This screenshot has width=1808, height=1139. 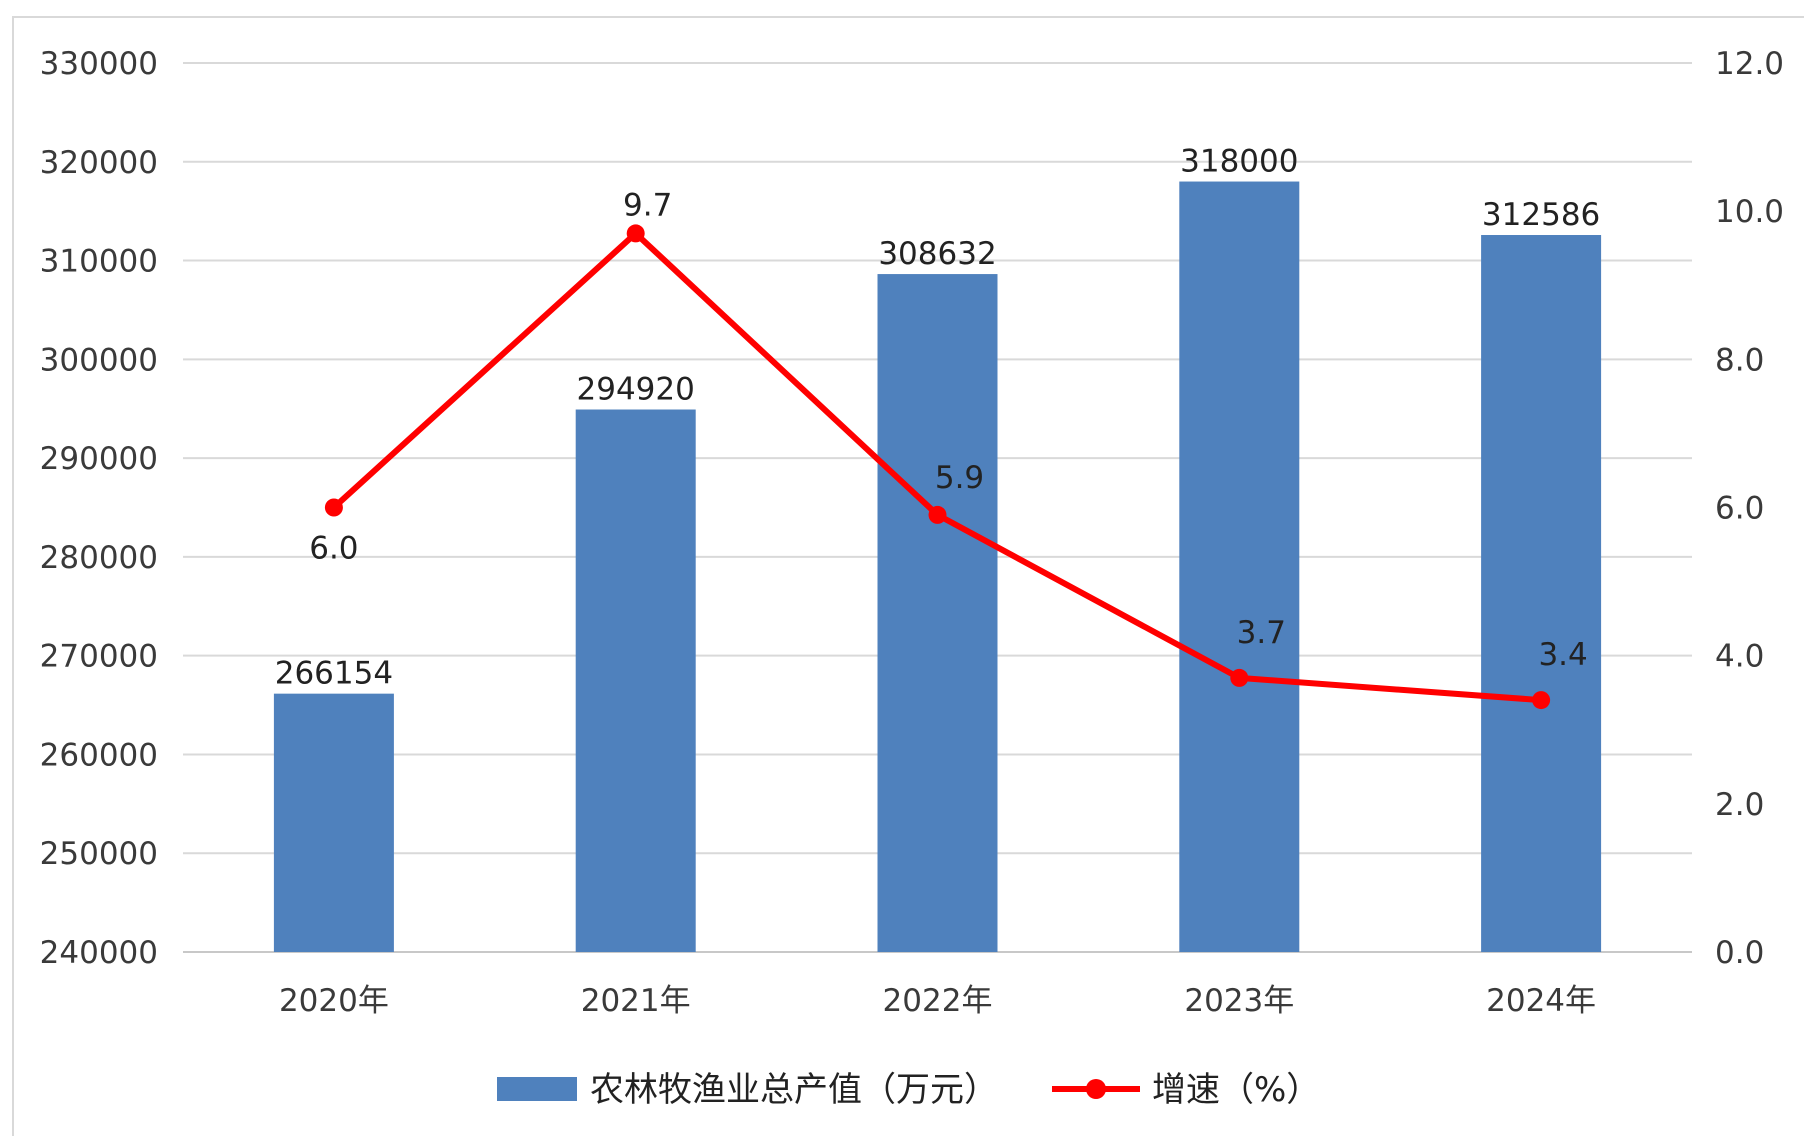 I want to click on right-axis-tick-label: 10.0, so click(x=1749, y=212).